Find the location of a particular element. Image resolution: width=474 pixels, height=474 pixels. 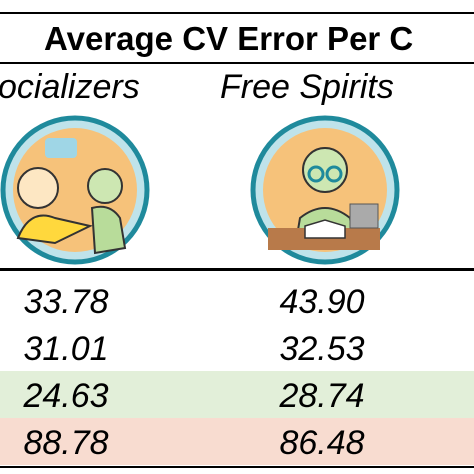

free-spirits-icon is located at coordinates (325, 190).